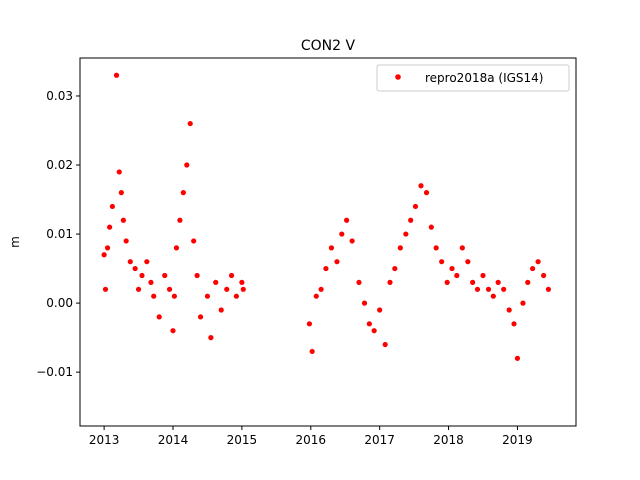 The image size is (640, 480). Describe the element at coordinates (59, 96) in the screenshot. I see `y-tick-label: 0.03` at that location.